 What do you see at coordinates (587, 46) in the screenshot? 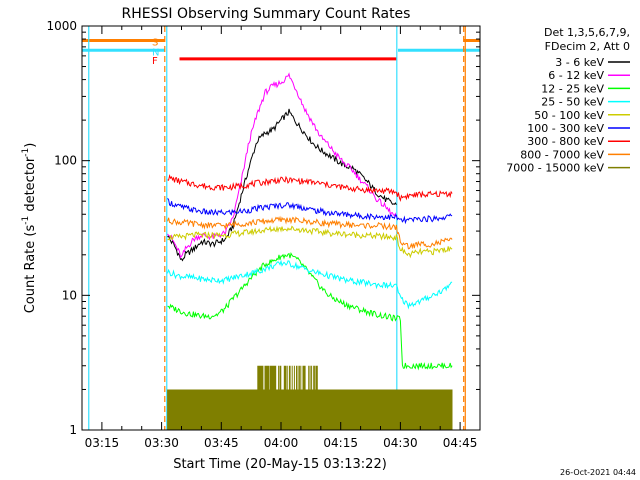
I see `legend-header-line-2: FDecim 2, Att 0` at bounding box center [587, 46].